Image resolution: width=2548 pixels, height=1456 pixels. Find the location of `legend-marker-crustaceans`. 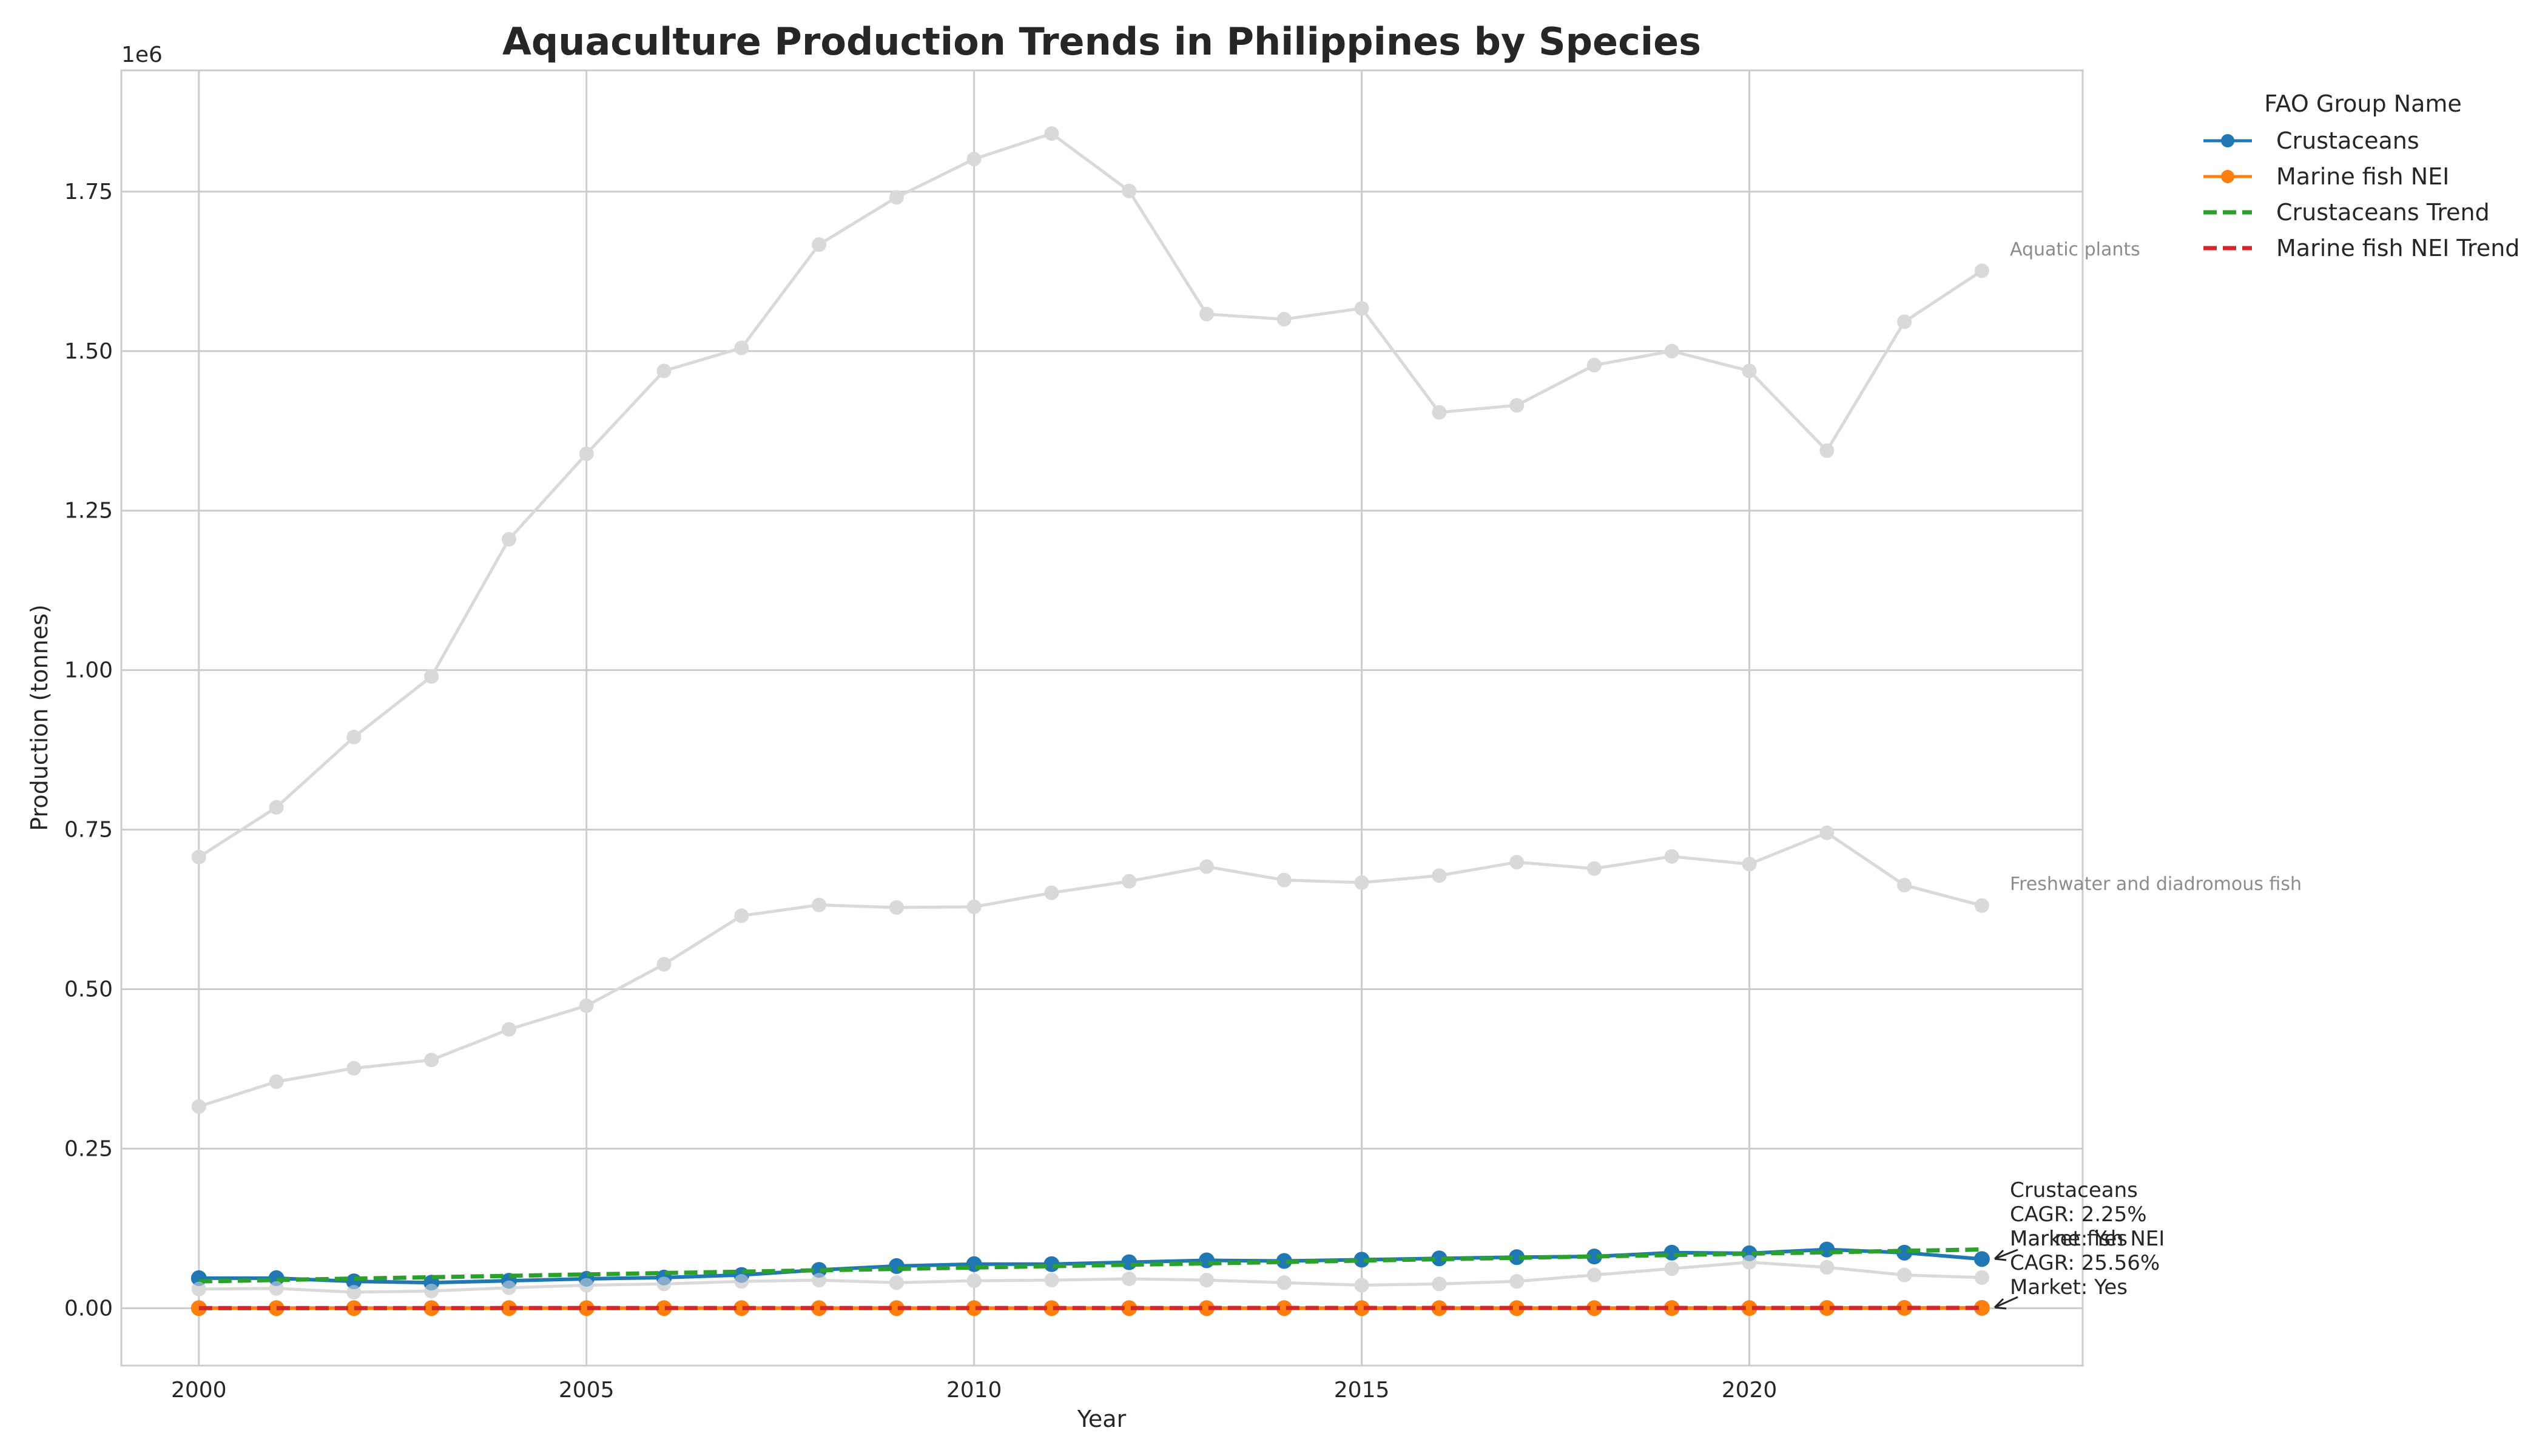

legend-marker-crustaceans is located at coordinates (2227, 140).